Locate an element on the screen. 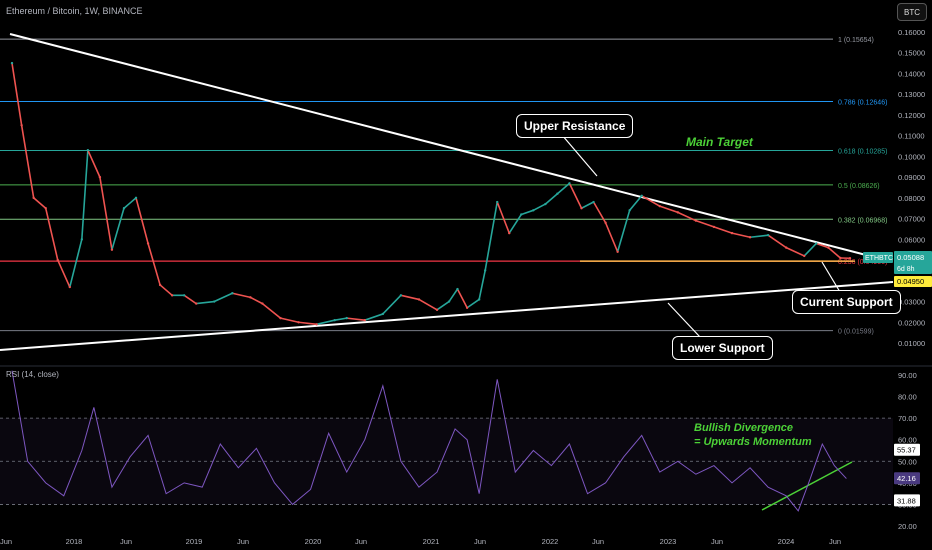 The image size is (932, 550). rsi-value-label-2: 31.88 is located at coordinates (906, 500).